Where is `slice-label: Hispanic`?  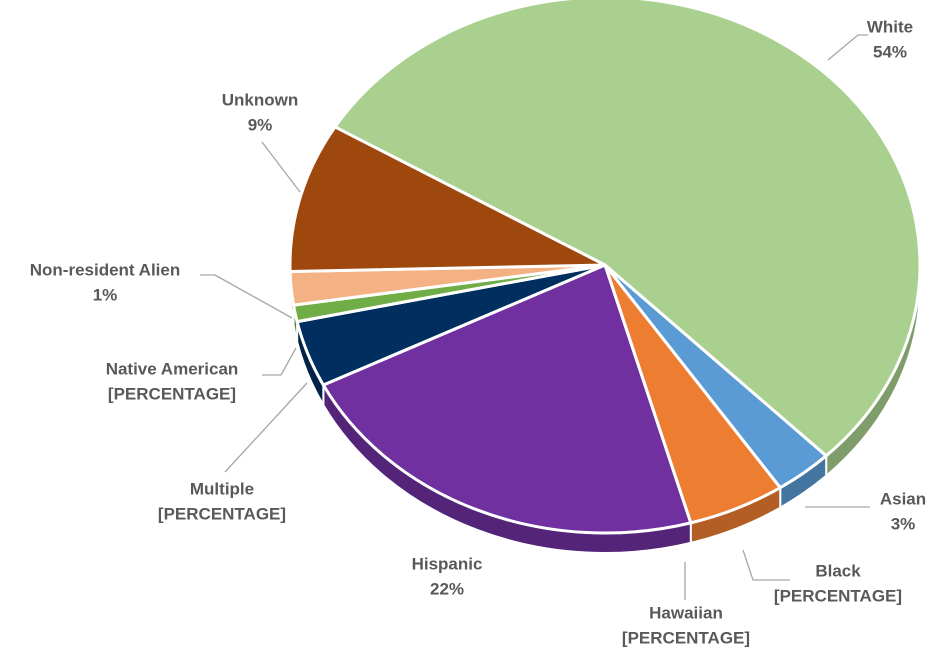
slice-label: Hispanic is located at coordinates (447, 563).